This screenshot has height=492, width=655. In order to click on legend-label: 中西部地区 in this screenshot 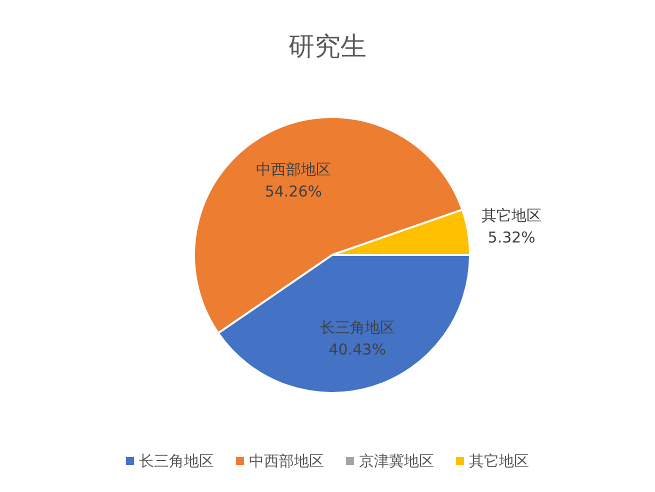, I will do `click(286, 461)`.